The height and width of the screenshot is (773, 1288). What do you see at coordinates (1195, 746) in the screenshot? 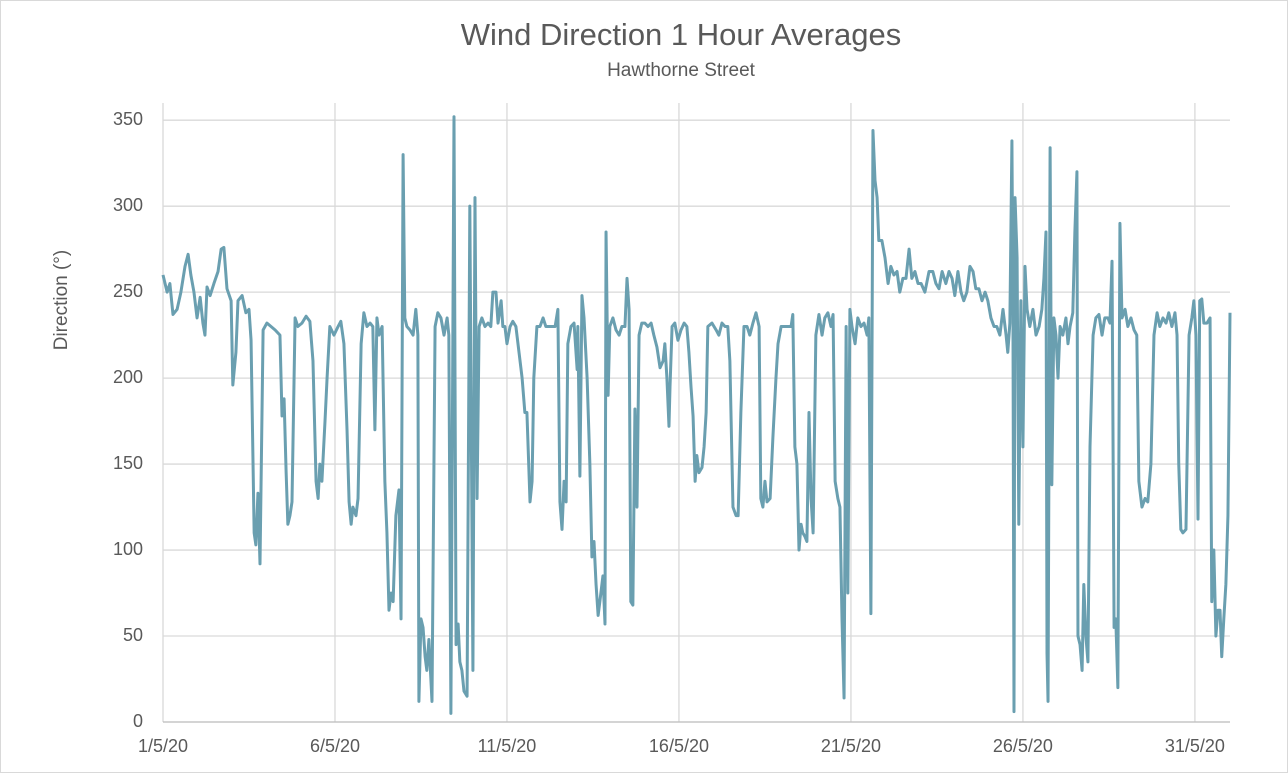
I see `x-tick-label: 31/5/20` at bounding box center [1195, 746].